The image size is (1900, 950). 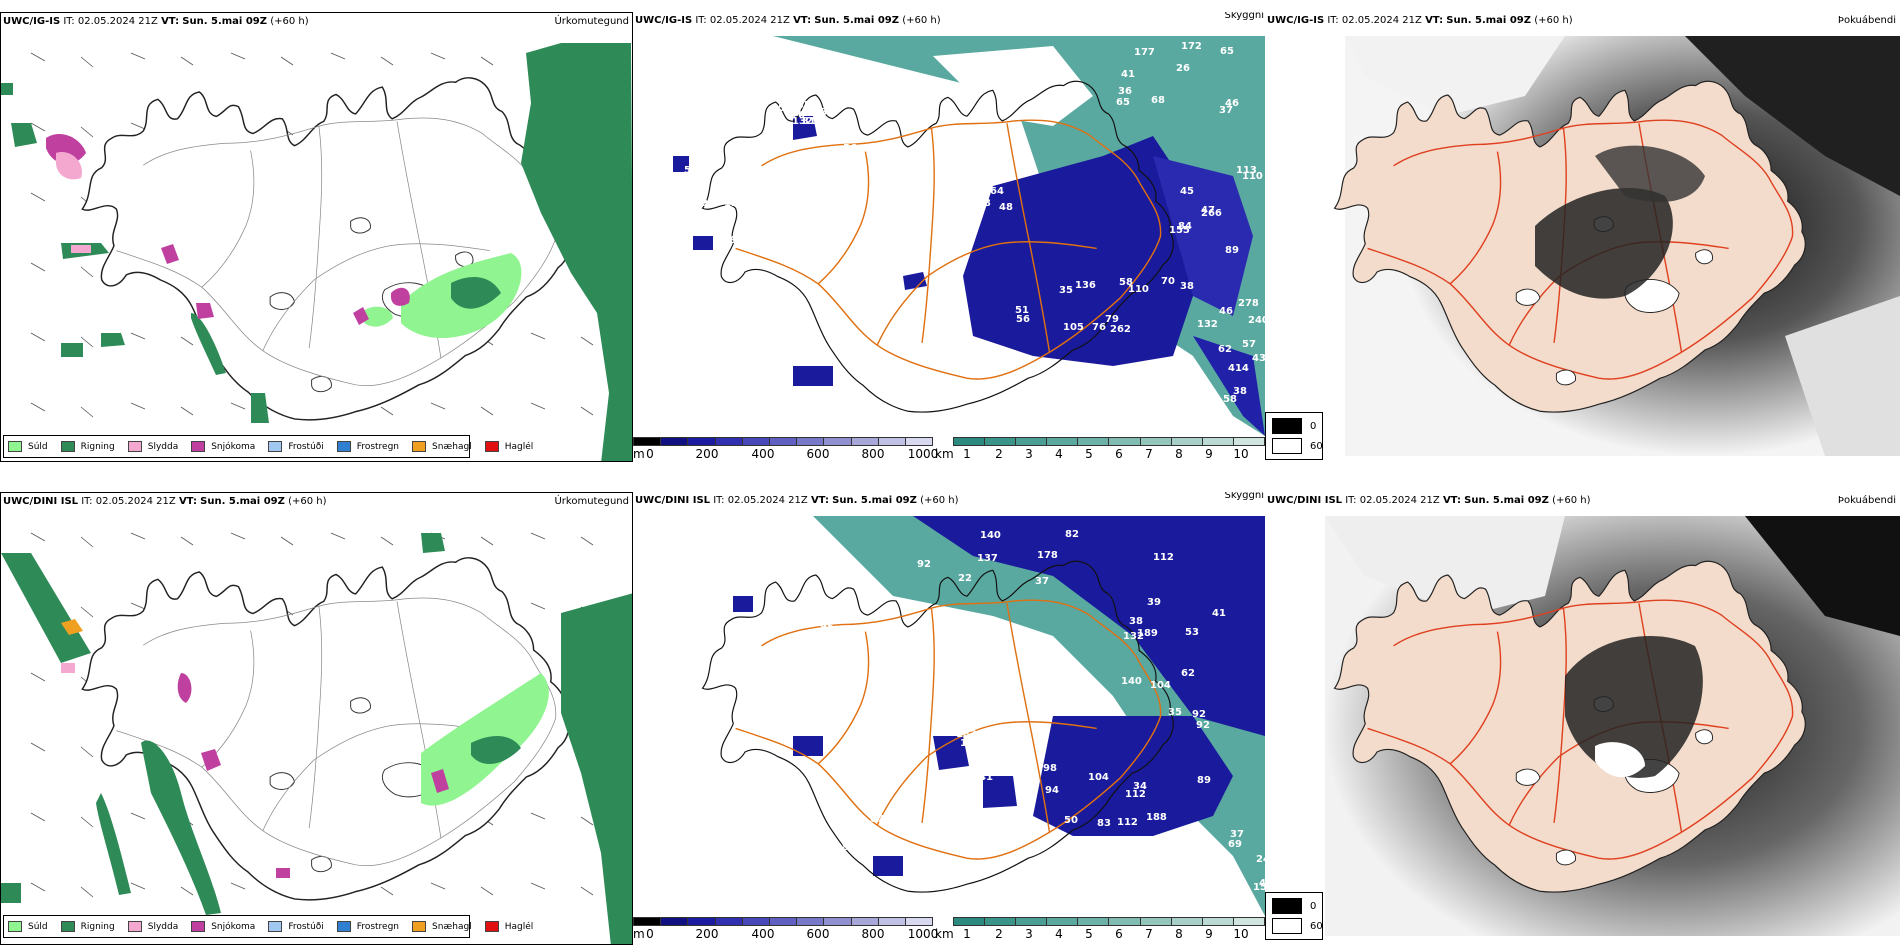 What do you see at coordinates (1258, 358) in the screenshot?
I see `cloud-base-value: 43` at bounding box center [1258, 358].